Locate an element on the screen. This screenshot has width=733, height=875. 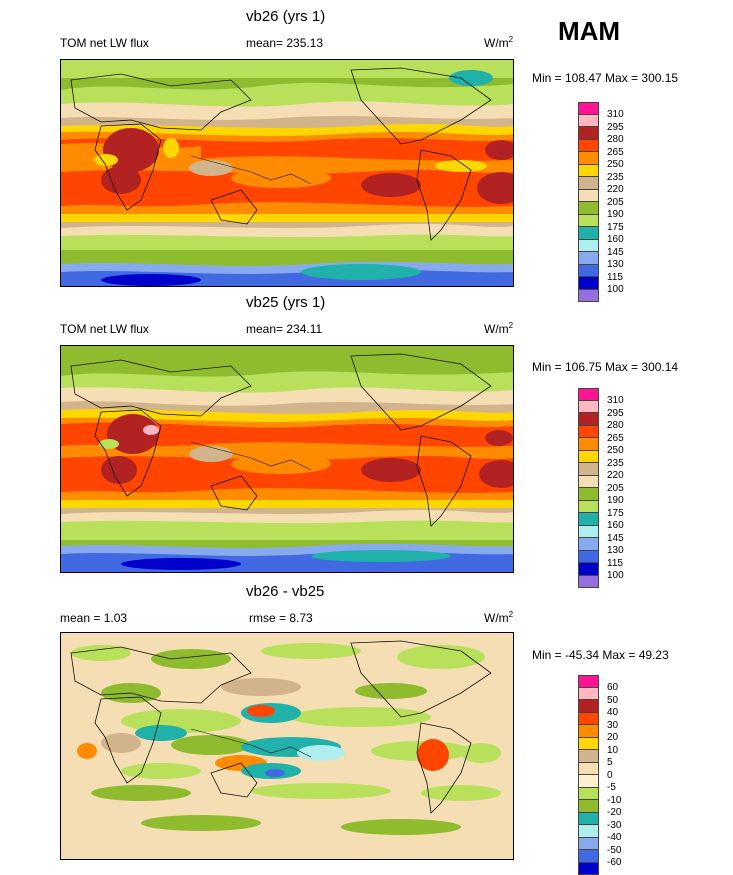
panel2-level: 310 is located at coordinates (615, 401).